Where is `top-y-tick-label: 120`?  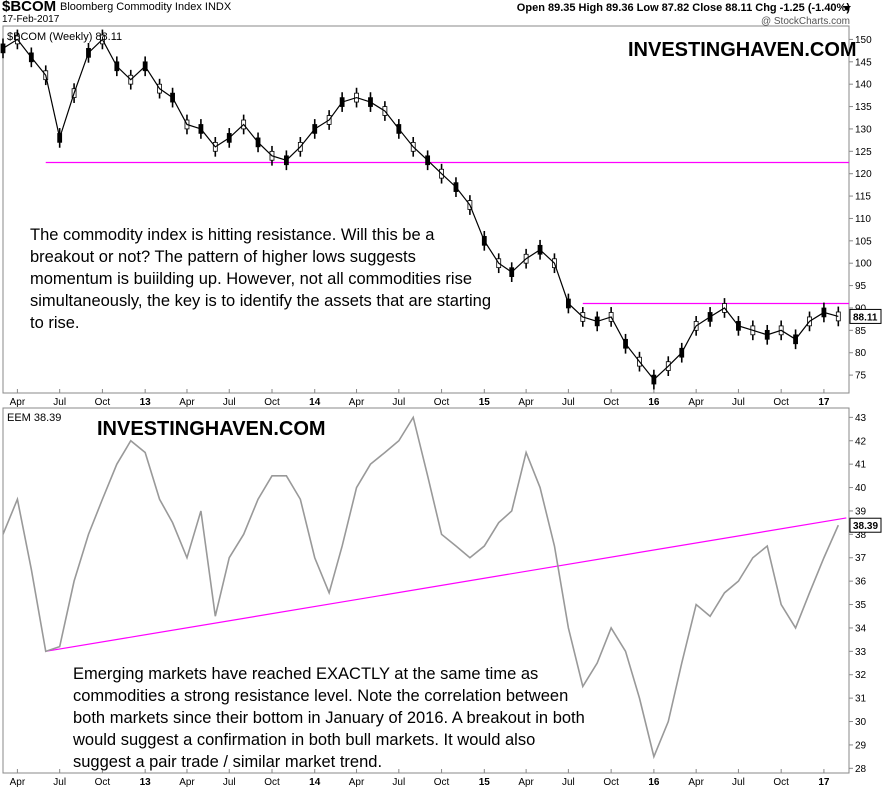
top-y-tick-label: 120 is located at coordinates (863, 174).